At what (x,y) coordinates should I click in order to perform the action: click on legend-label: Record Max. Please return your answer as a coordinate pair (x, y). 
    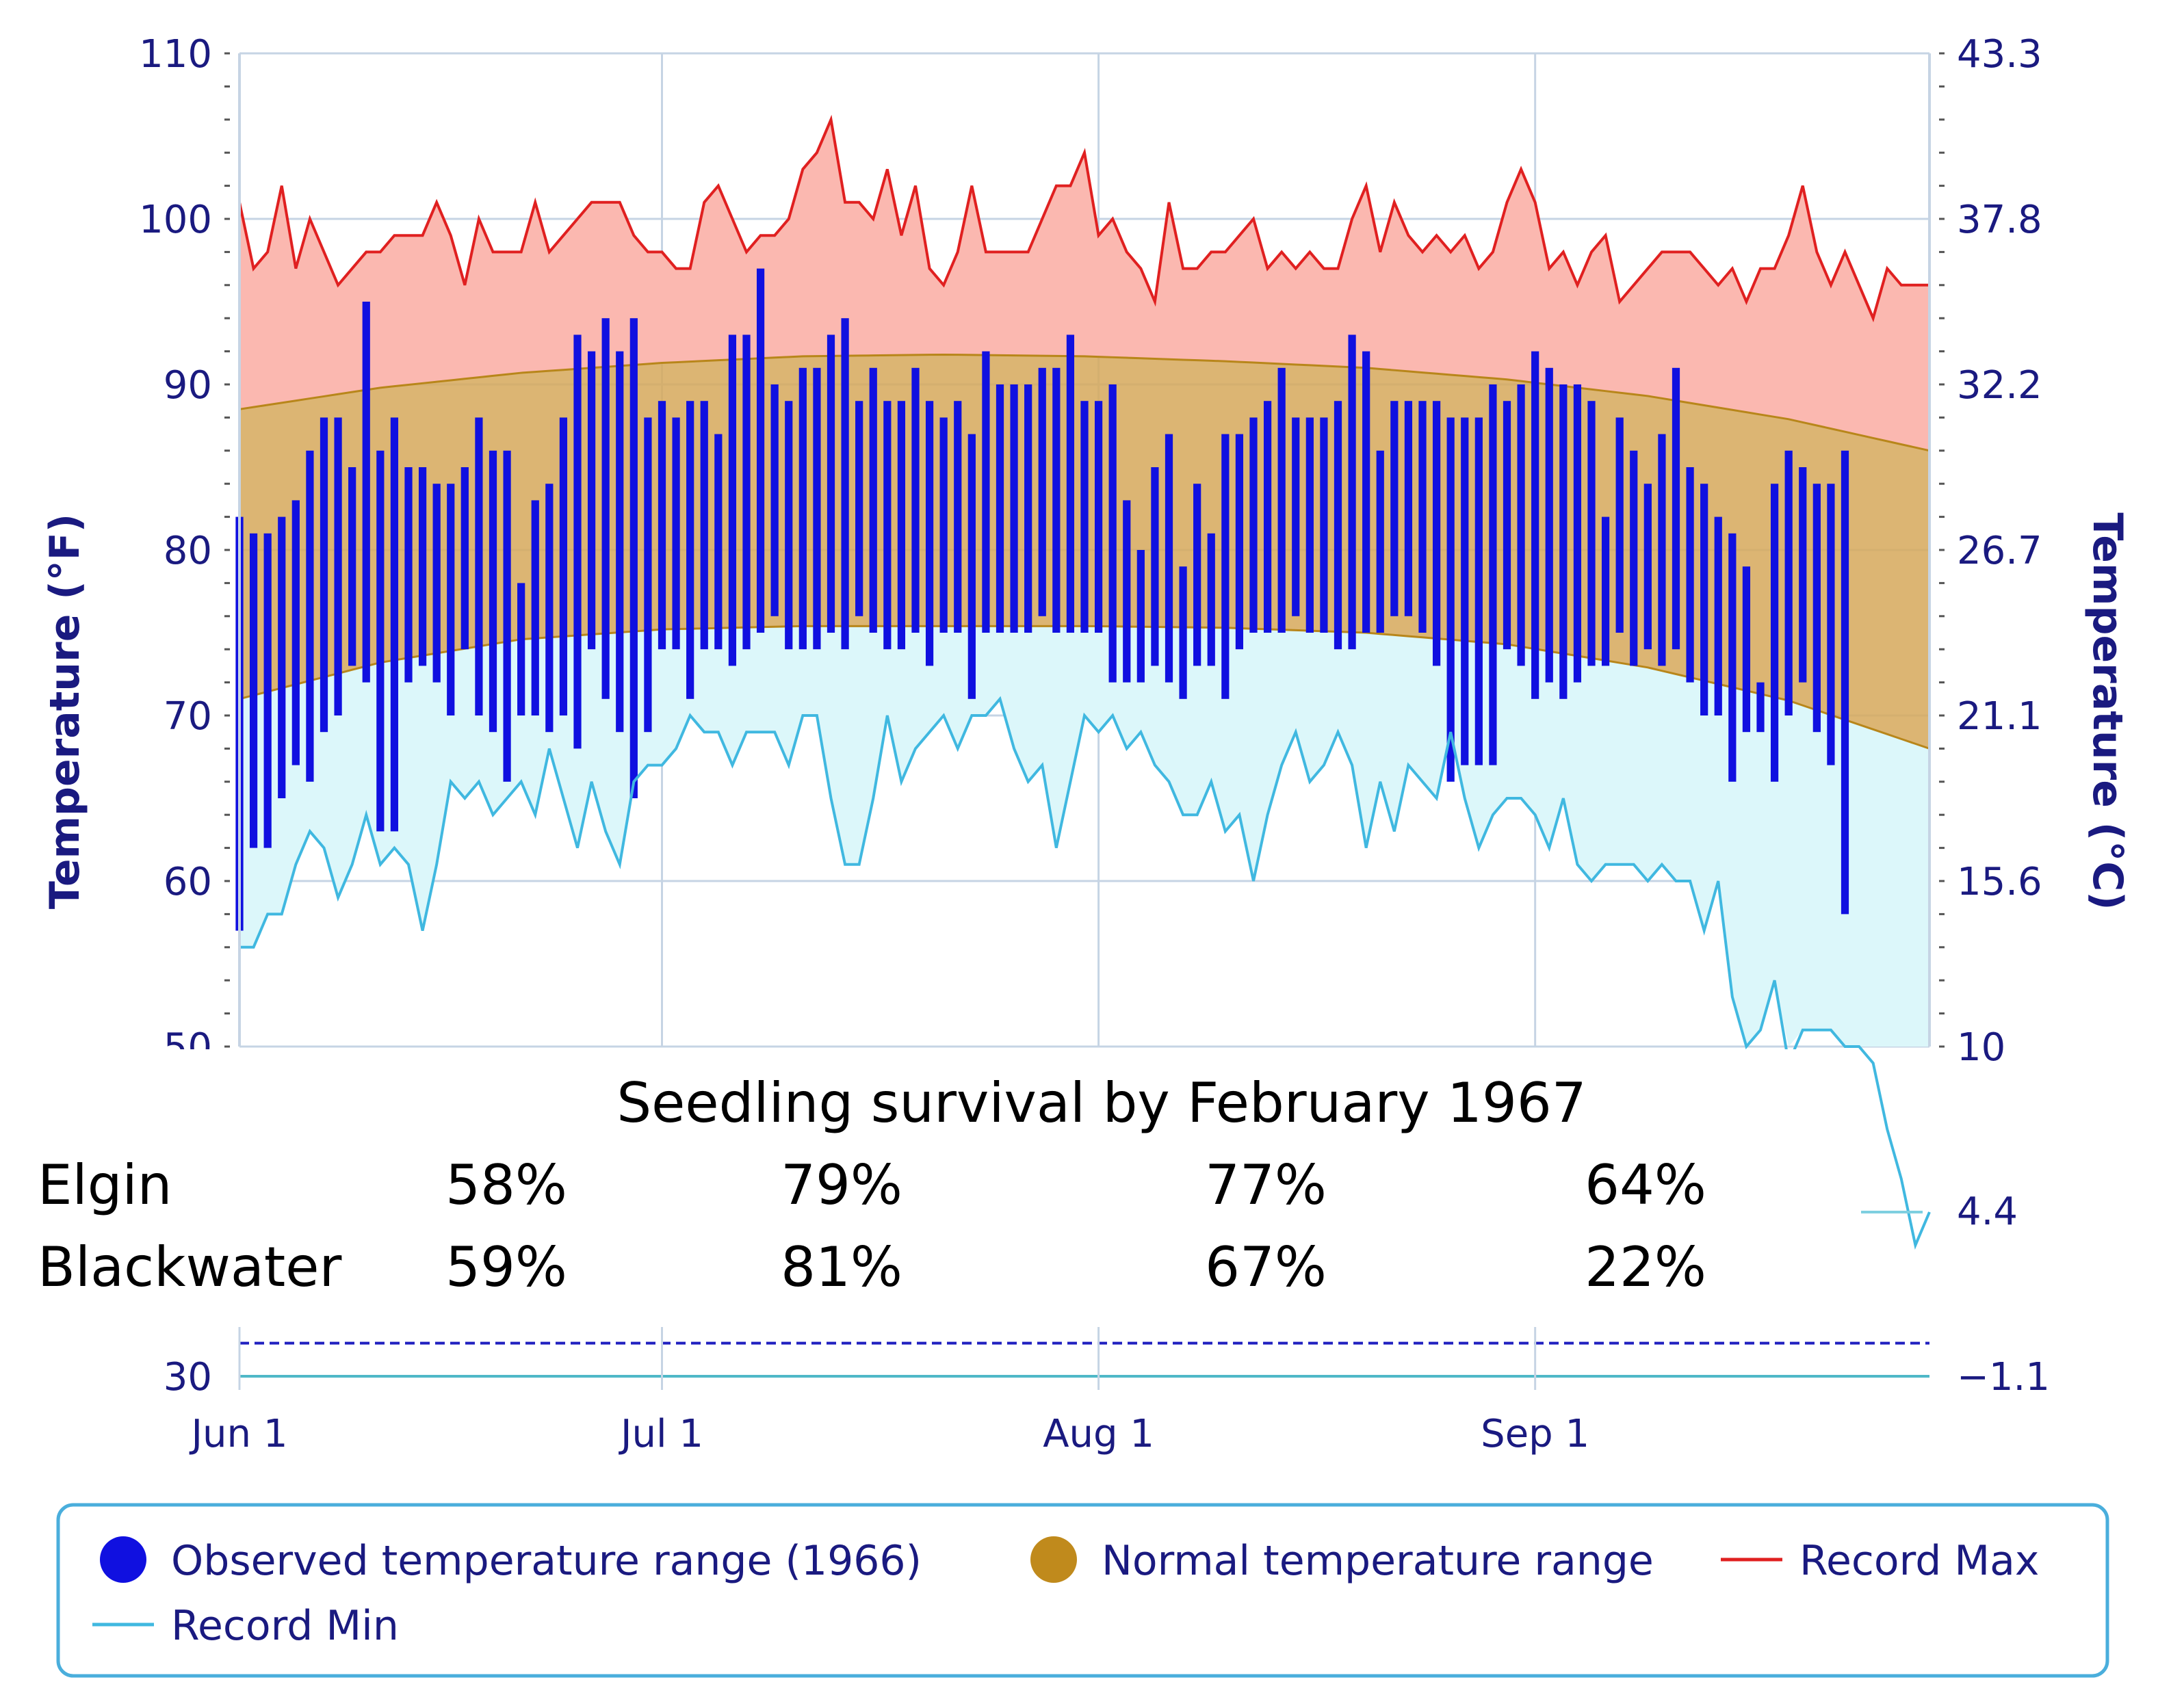
    Looking at the image, I should click on (1919, 1561).